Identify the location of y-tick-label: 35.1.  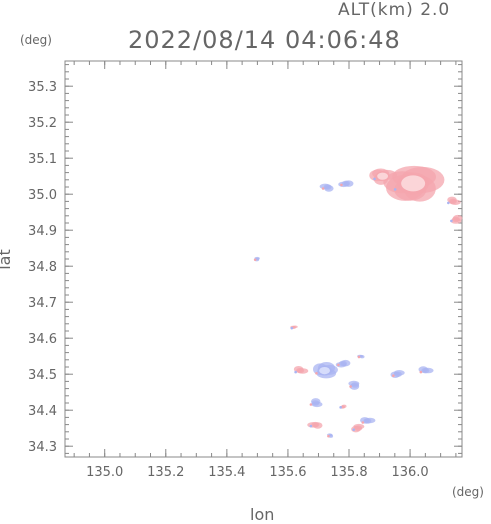
(42, 159).